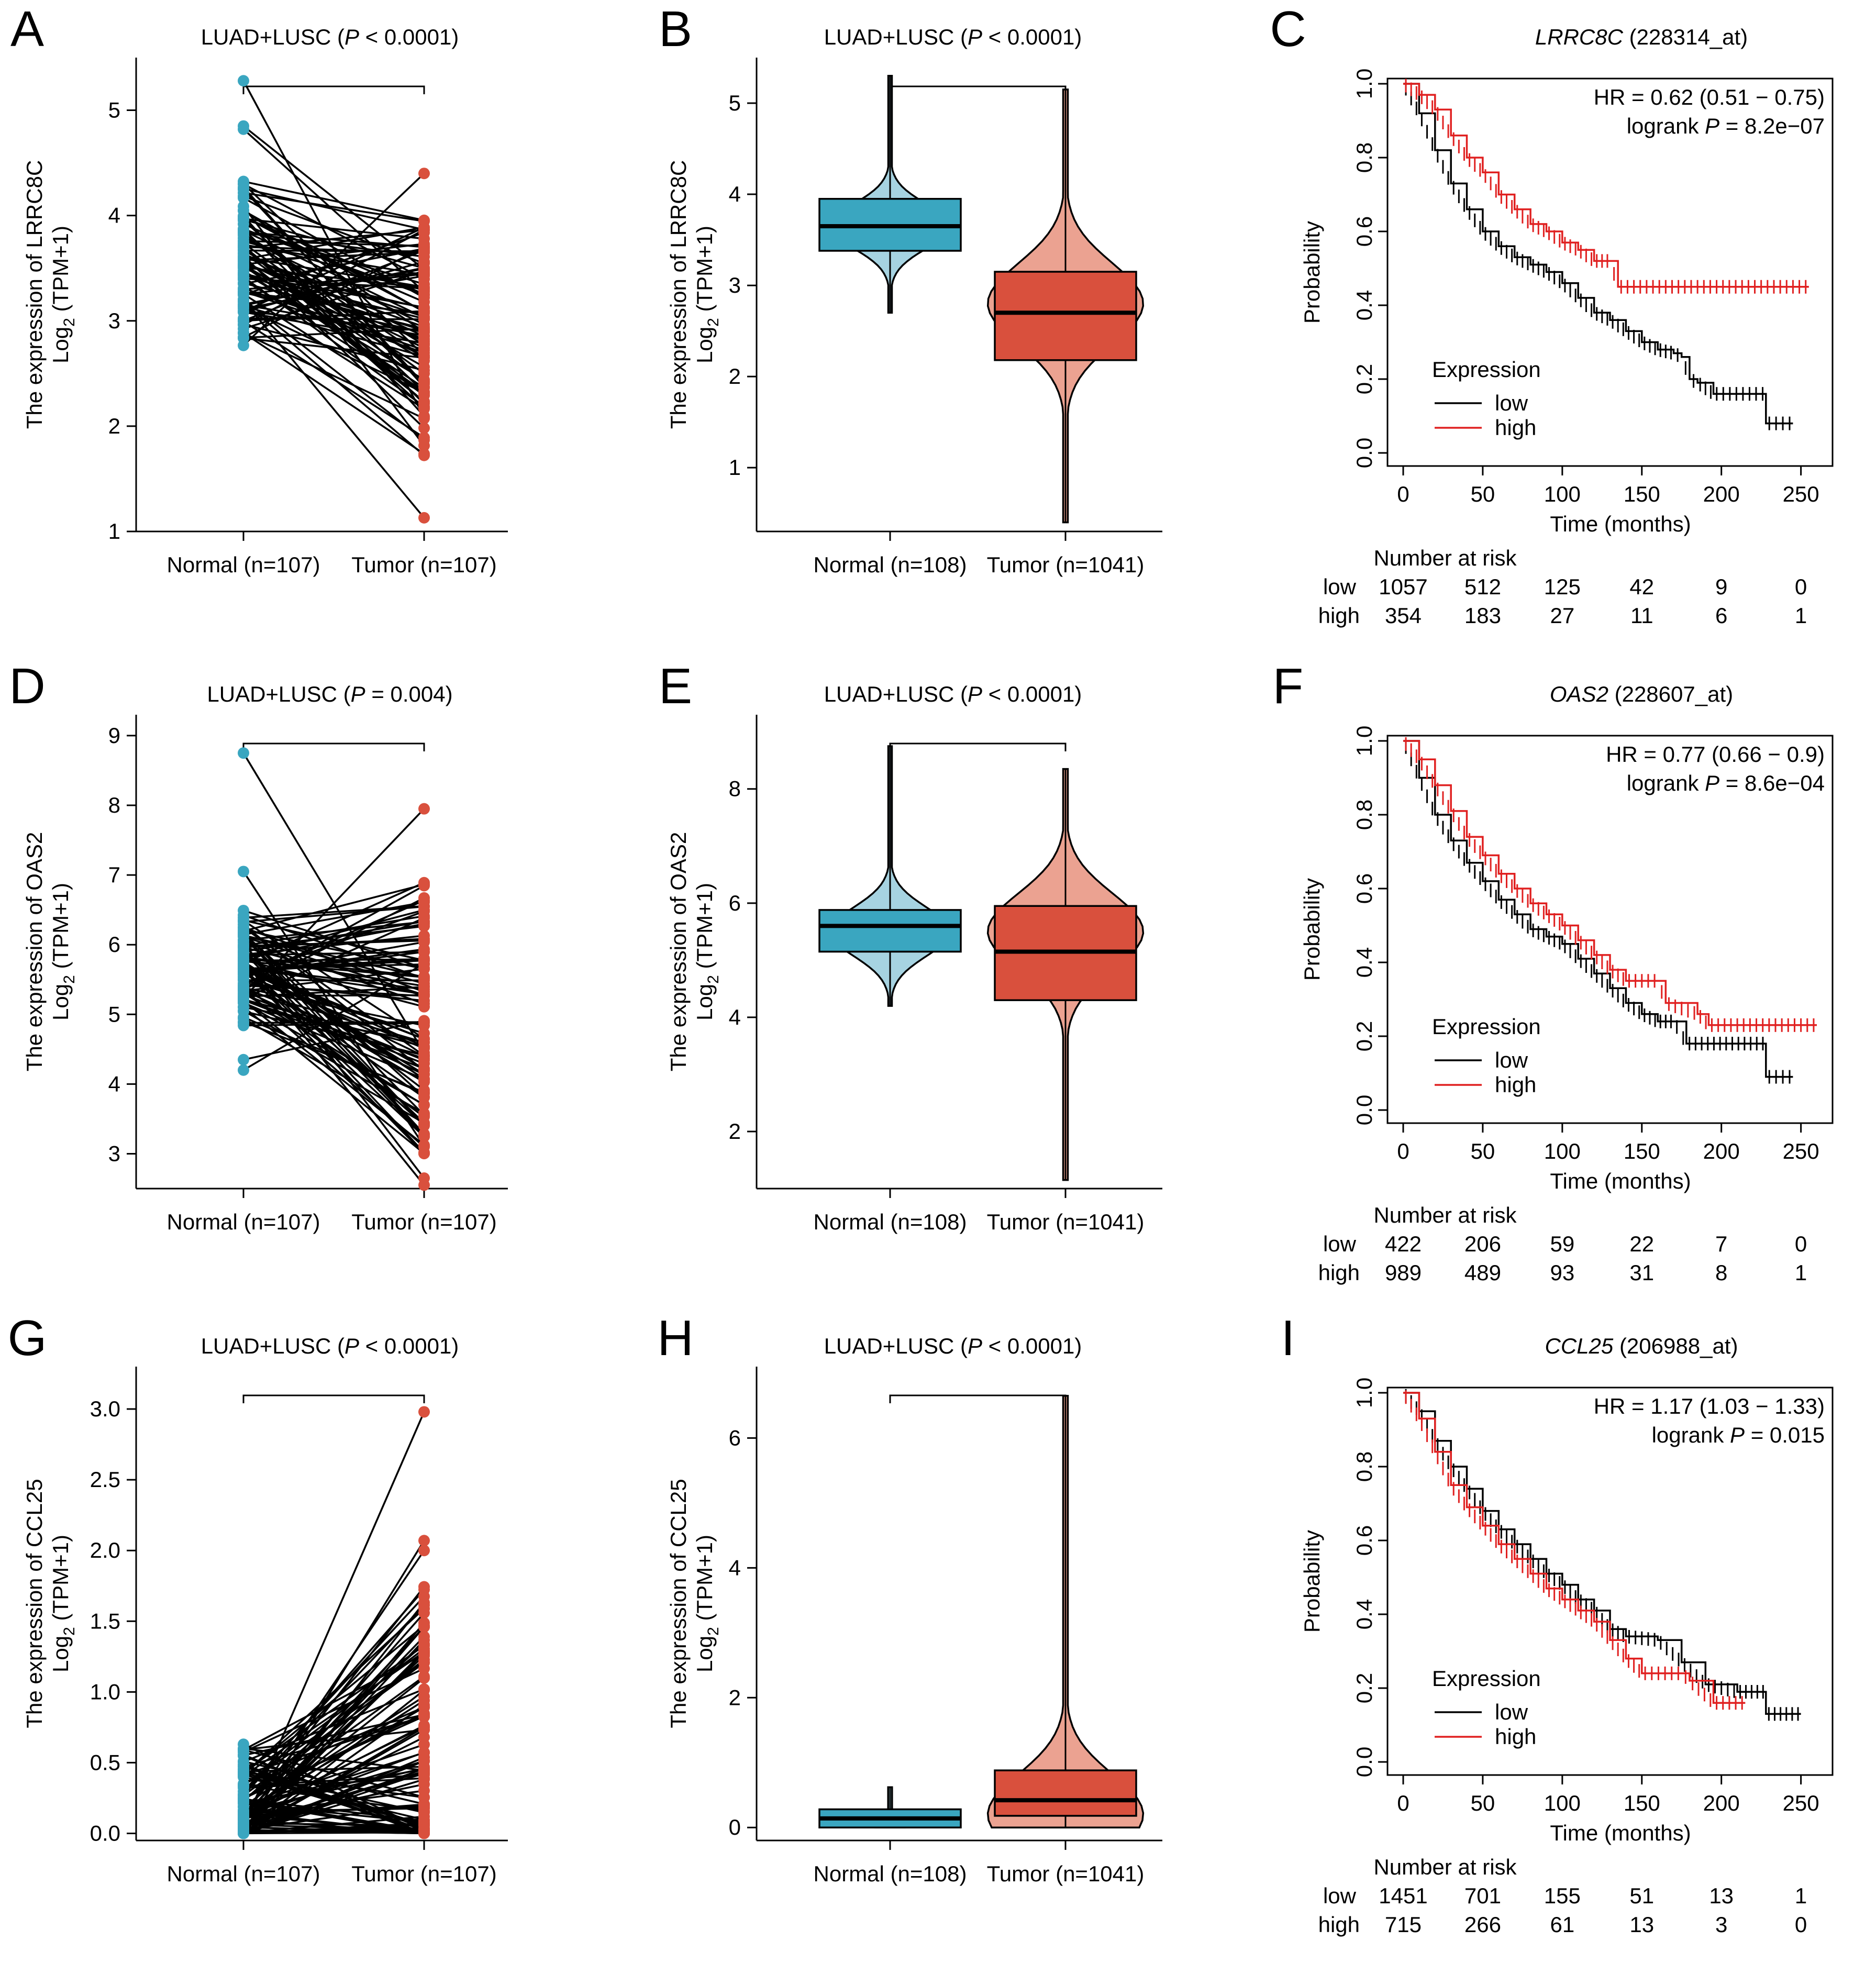 The height and width of the screenshot is (1963, 1876). Describe the element at coordinates (1685, 37) in the screenshot. I see `probe-id: (228314_at)` at that location.